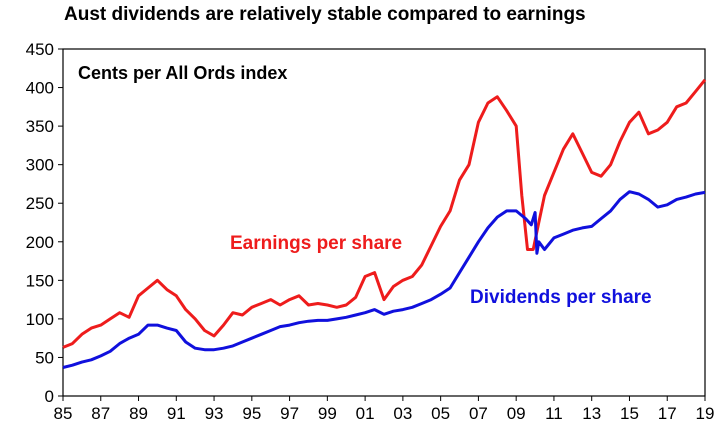  Describe the element at coordinates (40, 280) in the screenshot. I see `y-tick-label: 150` at that location.